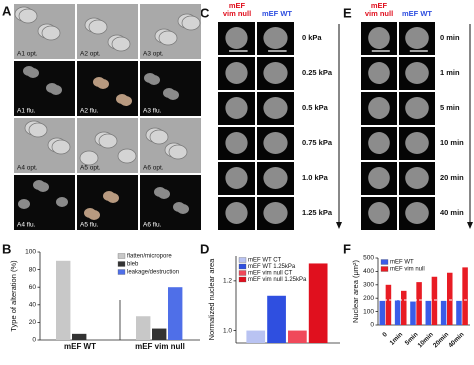  What do you see at coordinates (89, 111) in the screenshot?
I see `image-caption: A2 flu.` at bounding box center [89, 111].